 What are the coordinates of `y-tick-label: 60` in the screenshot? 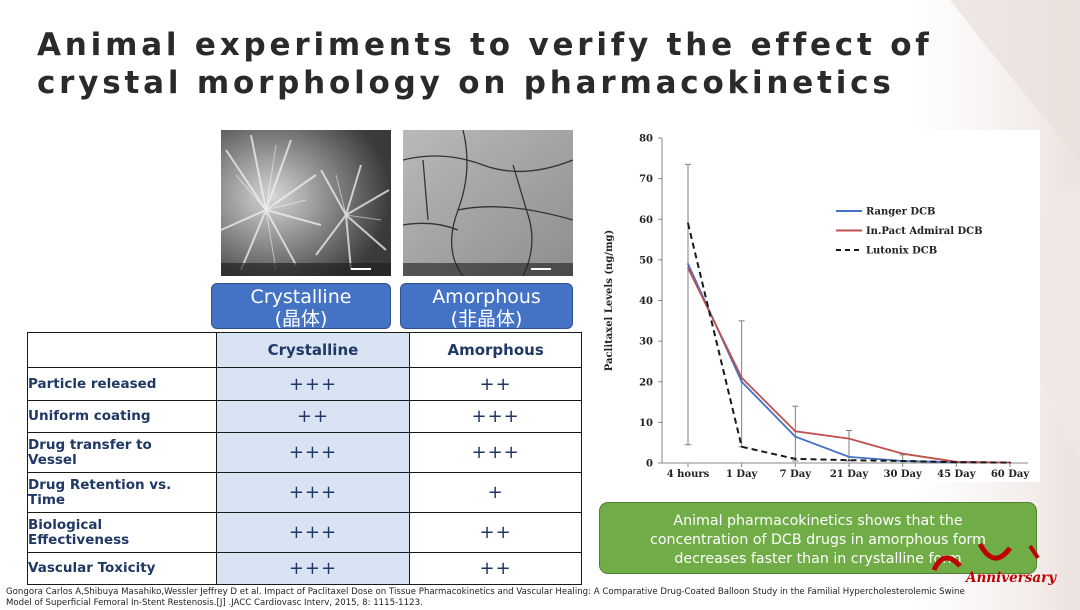 It's located at (646, 220).